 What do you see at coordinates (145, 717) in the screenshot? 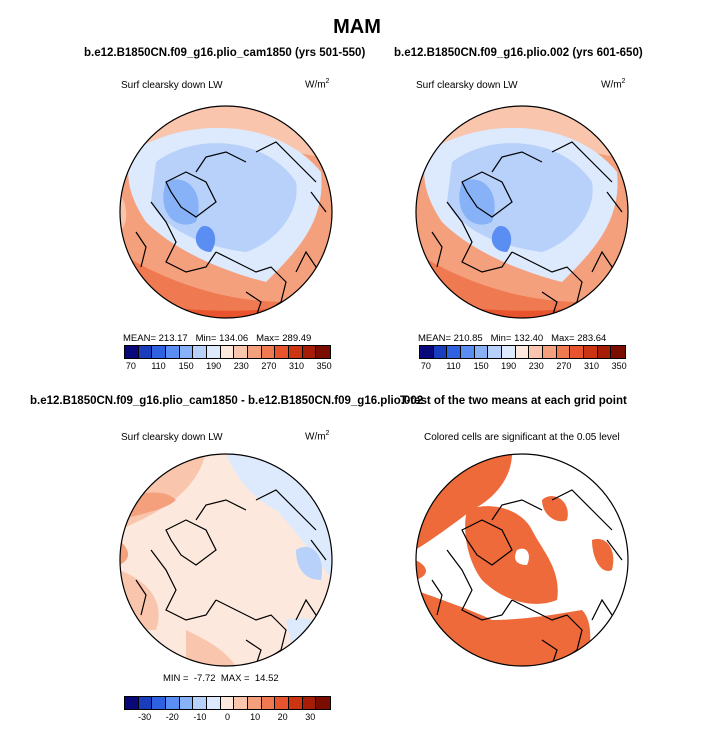
I see `colorbar-tick-label: -30` at bounding box center [145, 717].